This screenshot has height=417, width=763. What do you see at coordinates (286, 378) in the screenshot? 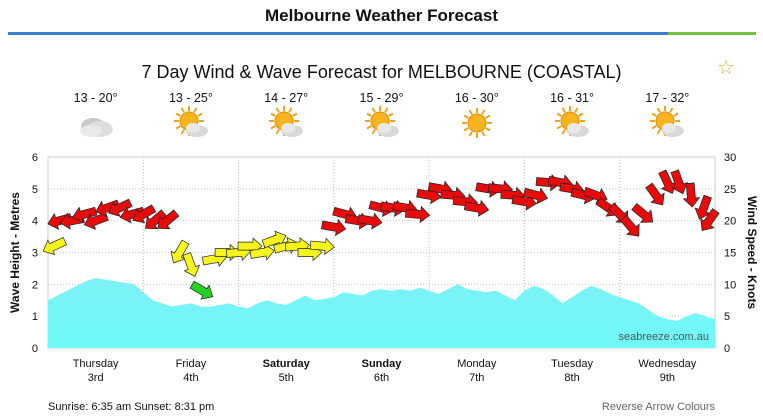
I see `day-date: 5th` at bounding box center [286, 378].